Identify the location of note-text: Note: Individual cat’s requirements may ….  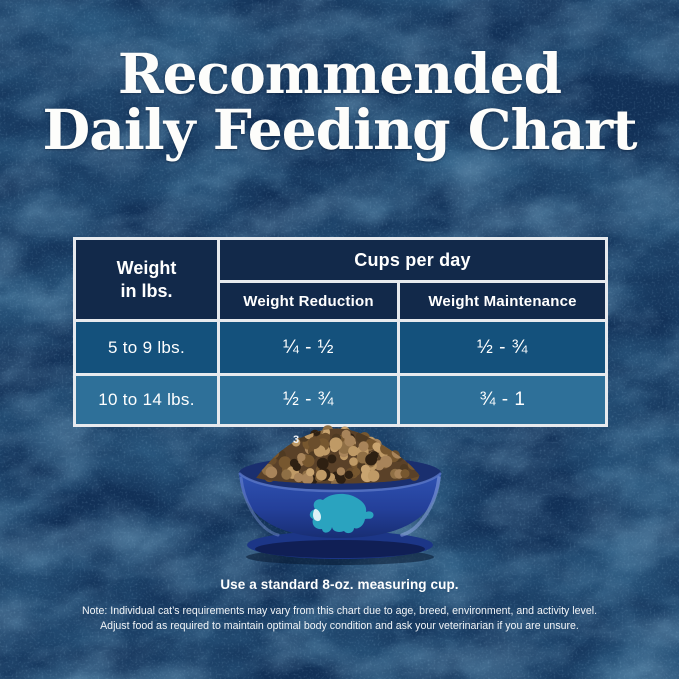
(339, 619).